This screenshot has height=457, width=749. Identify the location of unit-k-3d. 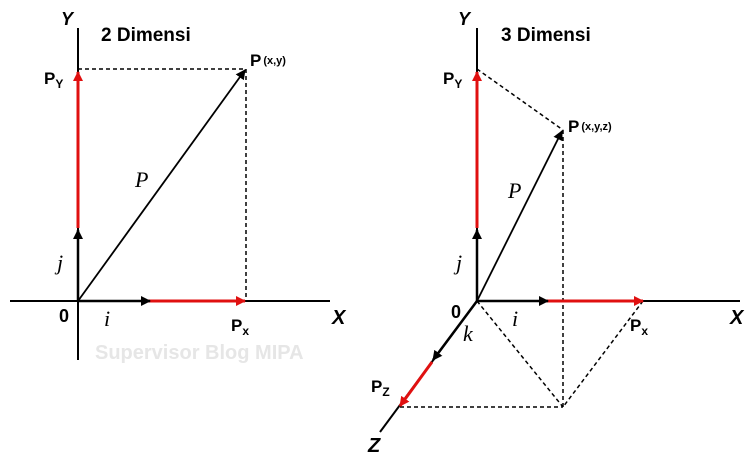
(455, 330).